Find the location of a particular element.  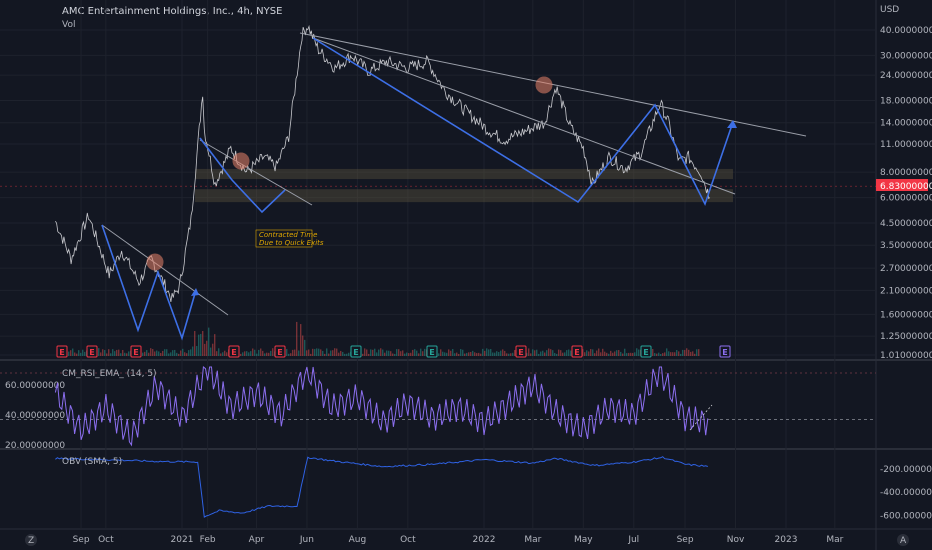

obv-line is located at coordinates (381, 487).